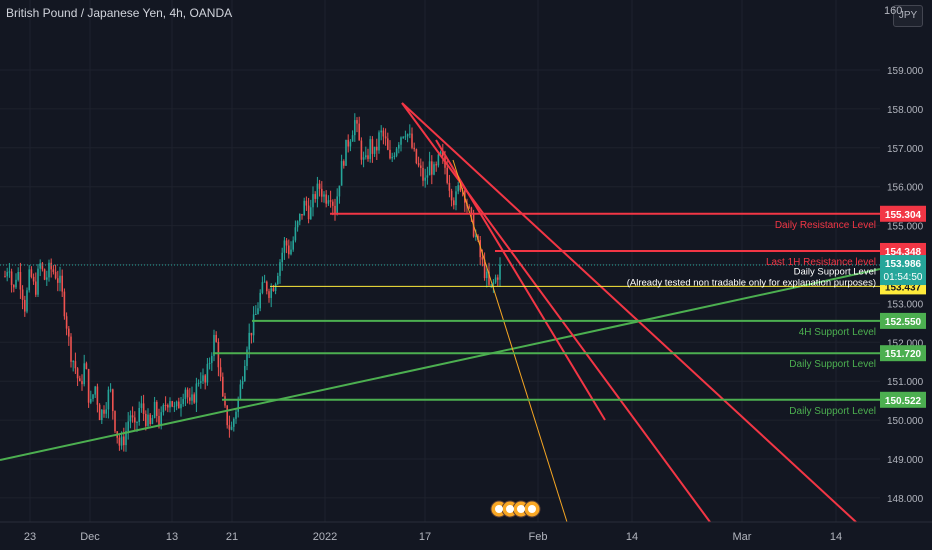 The height and width of the screenshot is (550, 932). I want to click on currency-badge: JPY, so click(908, 16).